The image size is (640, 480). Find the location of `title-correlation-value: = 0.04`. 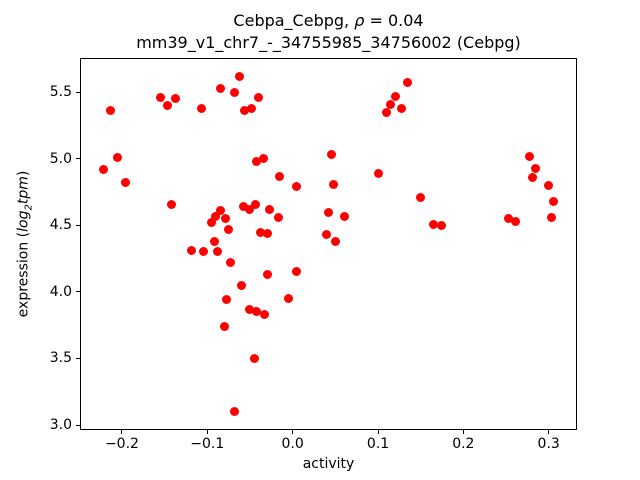

title-correlation-value: = 0.04 is located at coordinates (394, 20).